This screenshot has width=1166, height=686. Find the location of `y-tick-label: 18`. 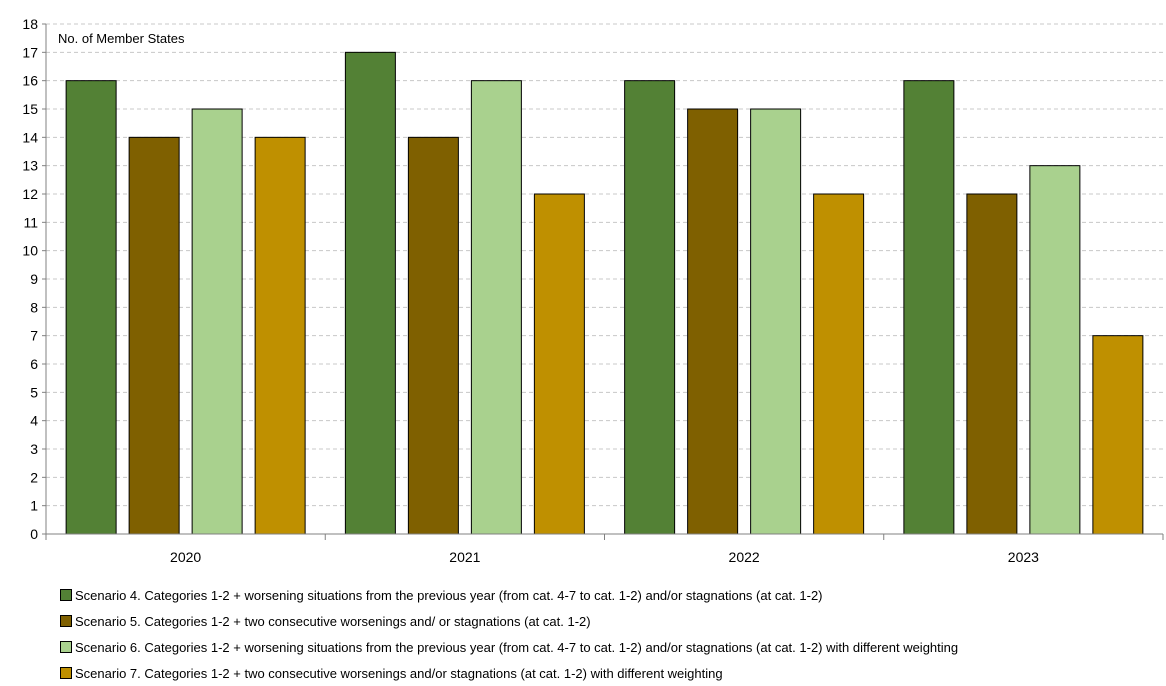

y-tick-label: 18 is located at coordinates (30, 24).